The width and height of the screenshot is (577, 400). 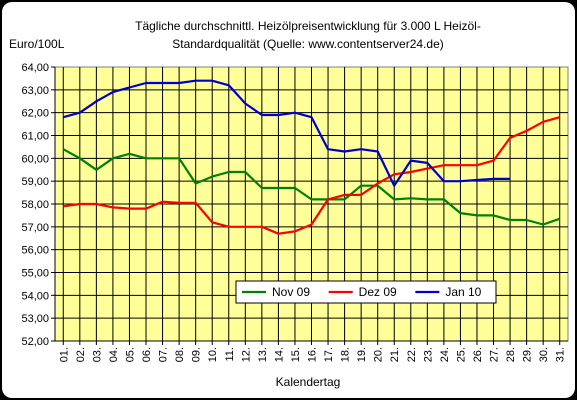 I want to click on x-tick-label: 01., so click(x=64, y=354).